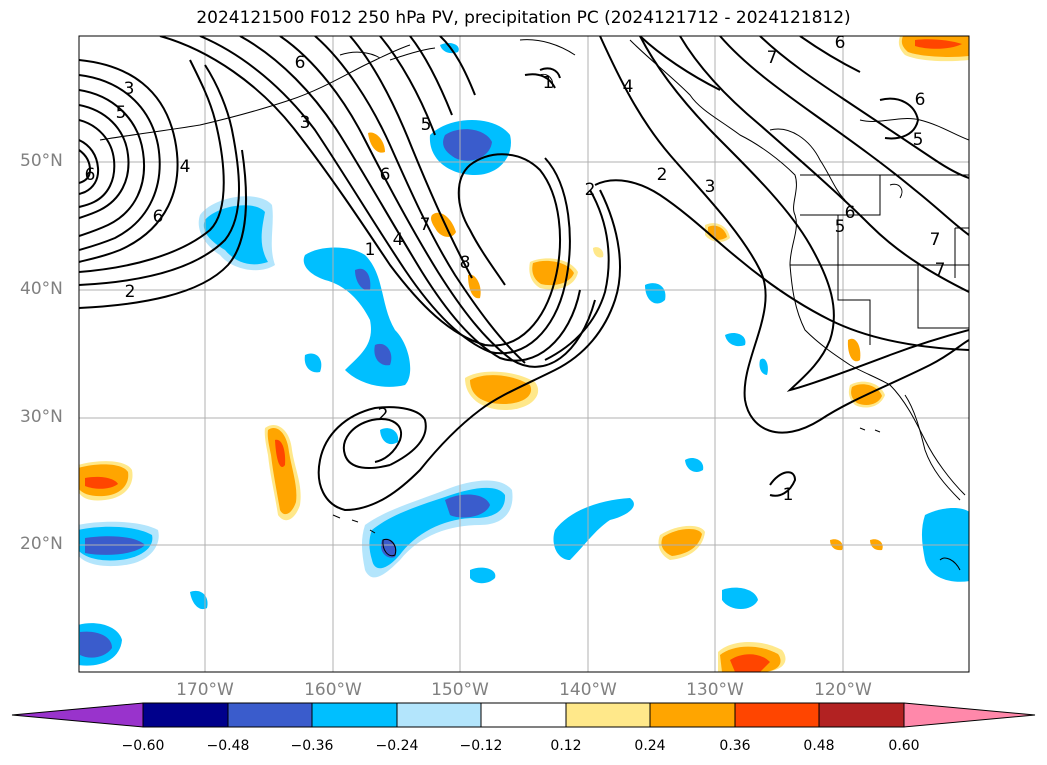 Image resolution: width=1047 pixels, height=765 pixels. I want to click on lat-label: 50°N, so click(41, 161).